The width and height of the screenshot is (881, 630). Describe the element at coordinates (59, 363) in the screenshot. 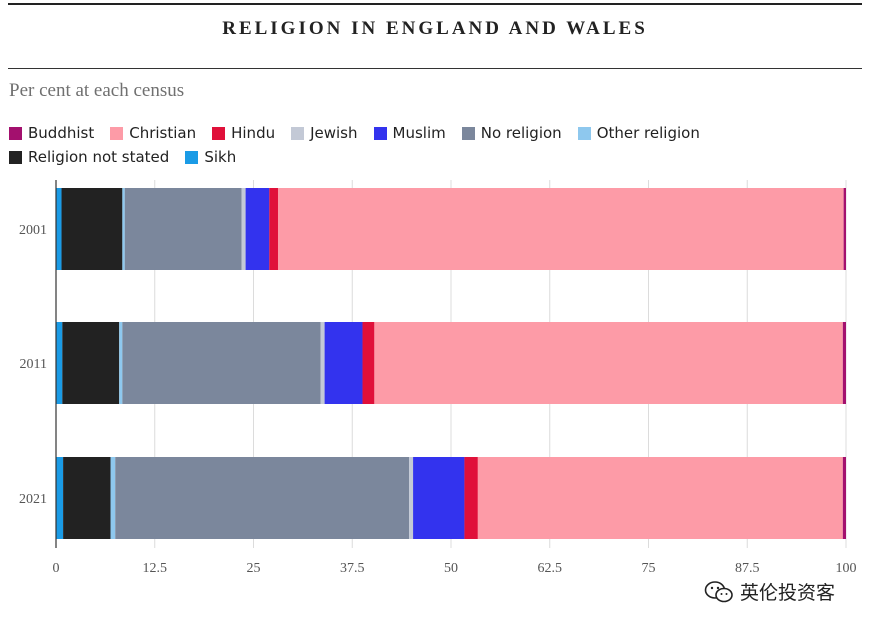

I see `bar-segment-2011-sikh` at that location.